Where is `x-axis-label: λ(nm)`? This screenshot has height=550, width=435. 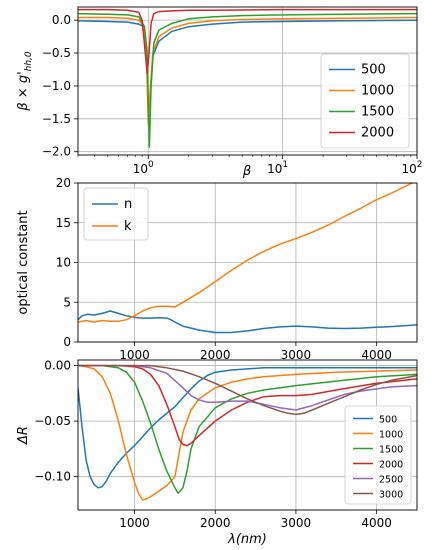
x-axis-label: λ(nm) is located at coordinates (247, 539).